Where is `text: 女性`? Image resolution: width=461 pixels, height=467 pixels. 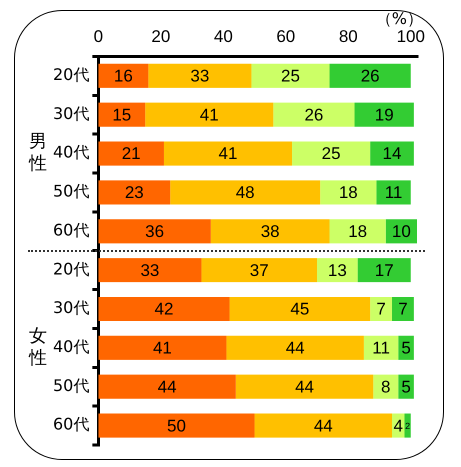
text: 女性 is located at coordinates (37, 347).